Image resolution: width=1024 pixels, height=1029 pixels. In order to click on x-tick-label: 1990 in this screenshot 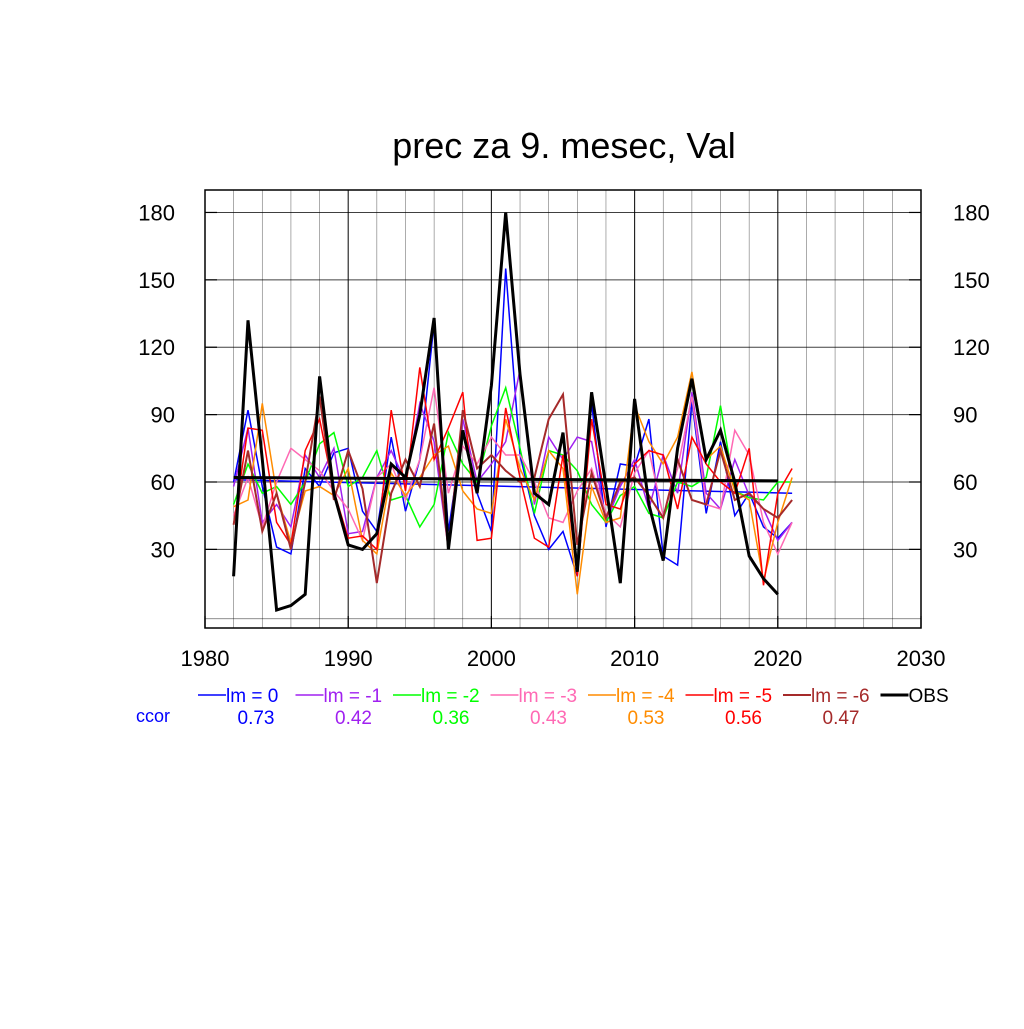, I will do `click(348, 658)`.